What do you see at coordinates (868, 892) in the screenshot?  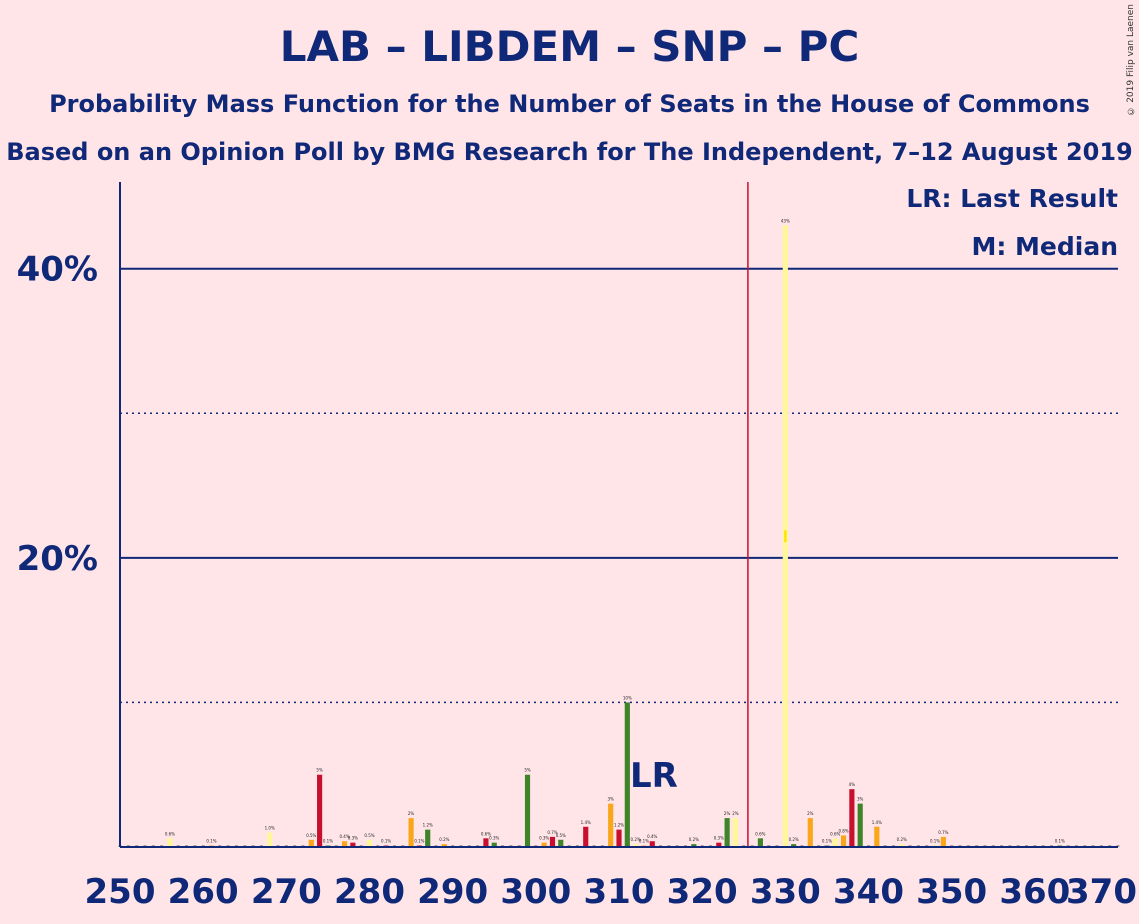 I see `x-tick-label: 340` at bounding box center [868, 892].